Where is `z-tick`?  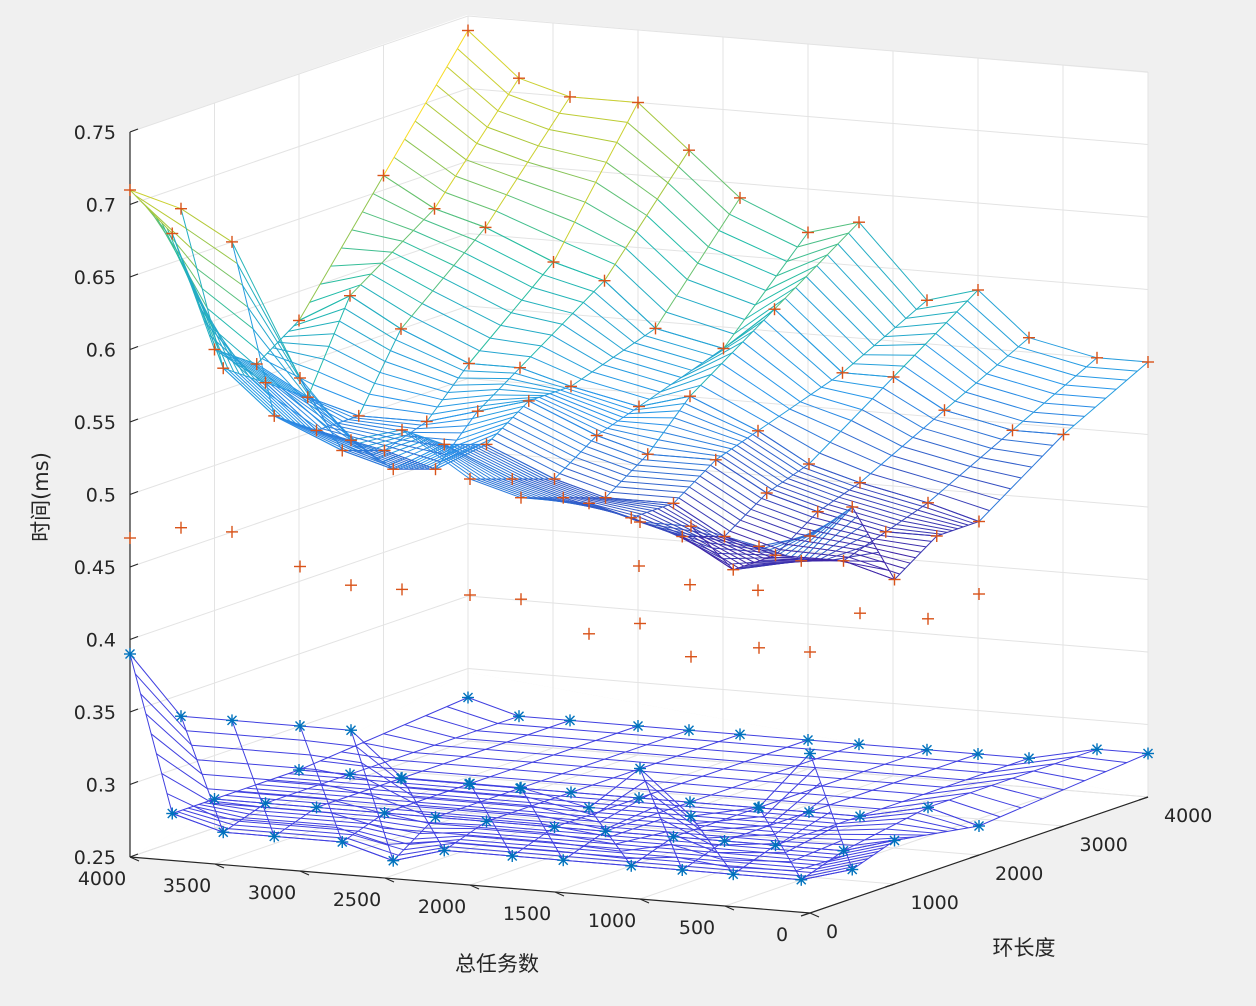 z-tick is located at coordinates (134, 203).